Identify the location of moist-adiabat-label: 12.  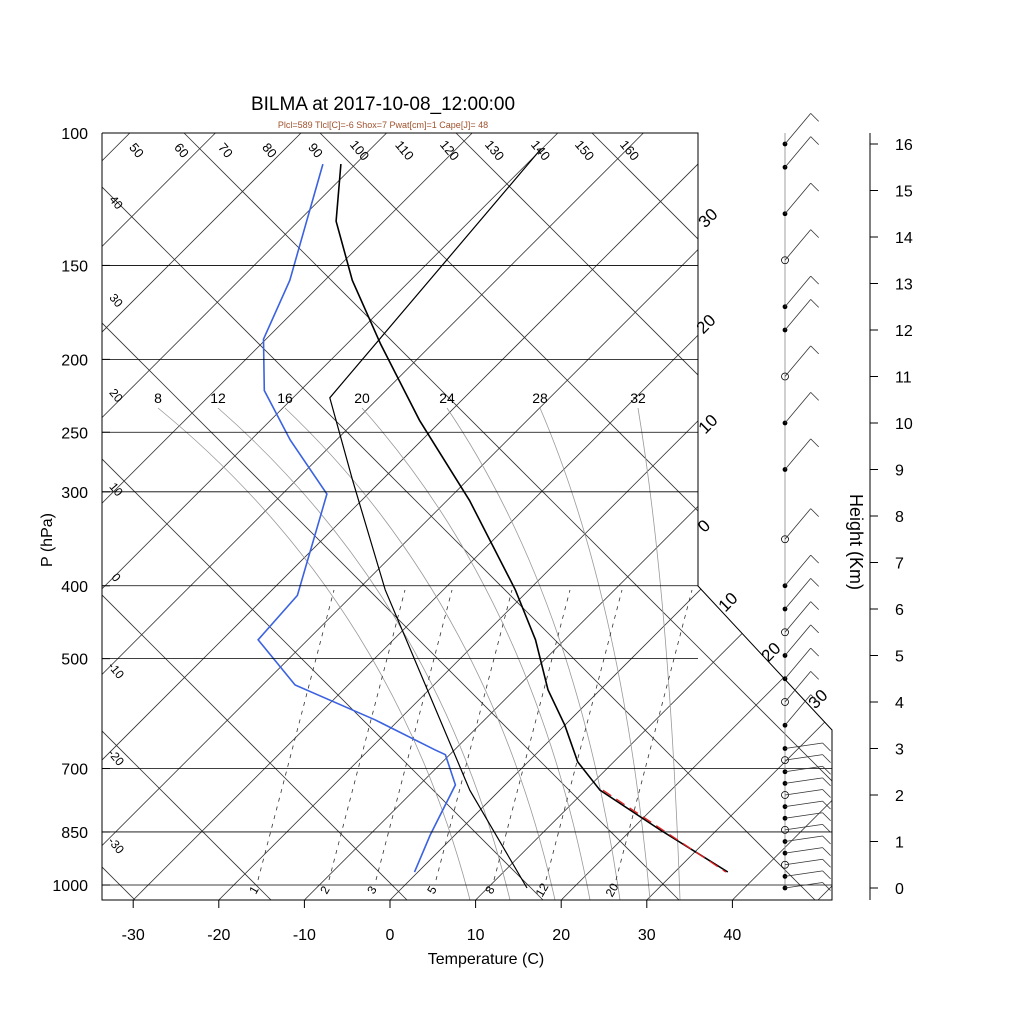
(218, 398).